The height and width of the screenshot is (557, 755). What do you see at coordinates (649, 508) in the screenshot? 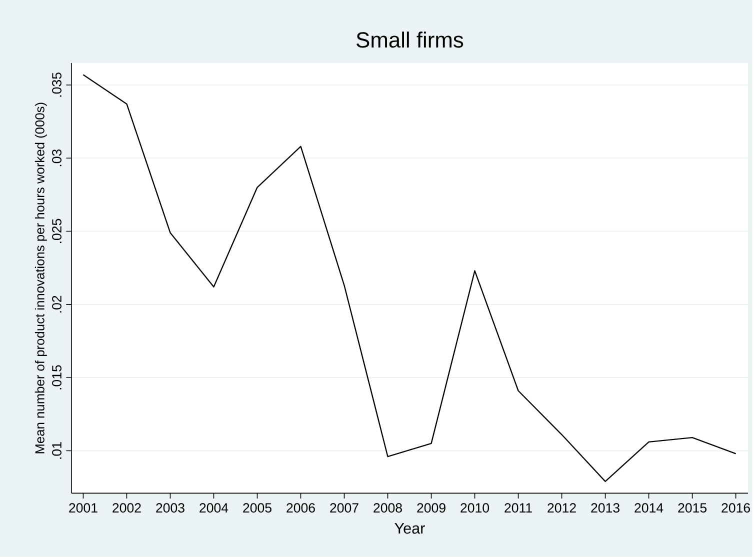
I see `x-tick-label: 2014` at bounding box center [649, 508].